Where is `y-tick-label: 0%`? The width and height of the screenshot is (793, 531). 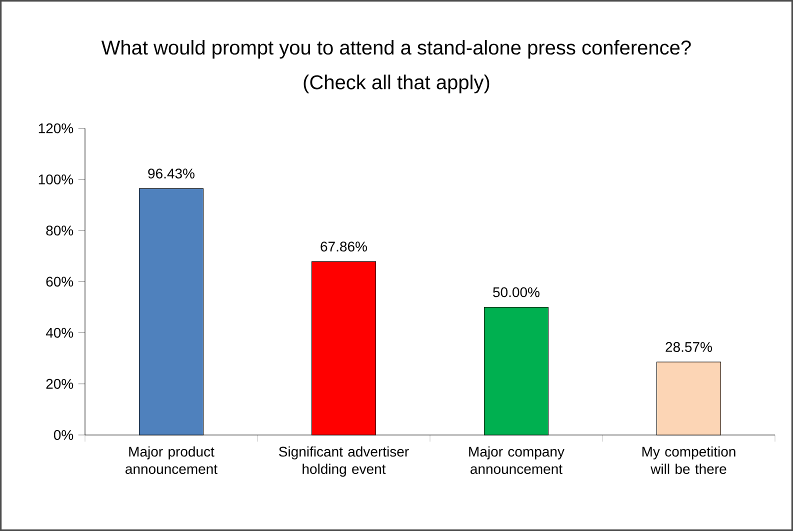 y-tick-label: 0% is located at coordinates (64, 435).